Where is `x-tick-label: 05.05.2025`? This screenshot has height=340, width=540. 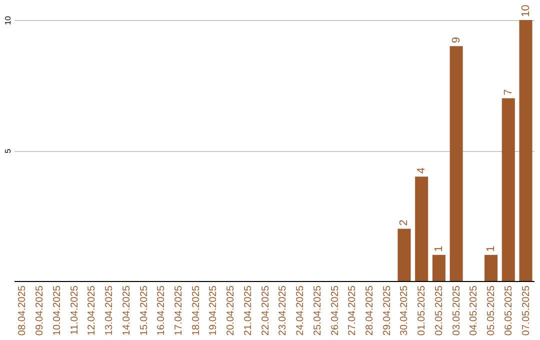
x-tick-label: 05.05.2025 is located at coordinates (492, 310).